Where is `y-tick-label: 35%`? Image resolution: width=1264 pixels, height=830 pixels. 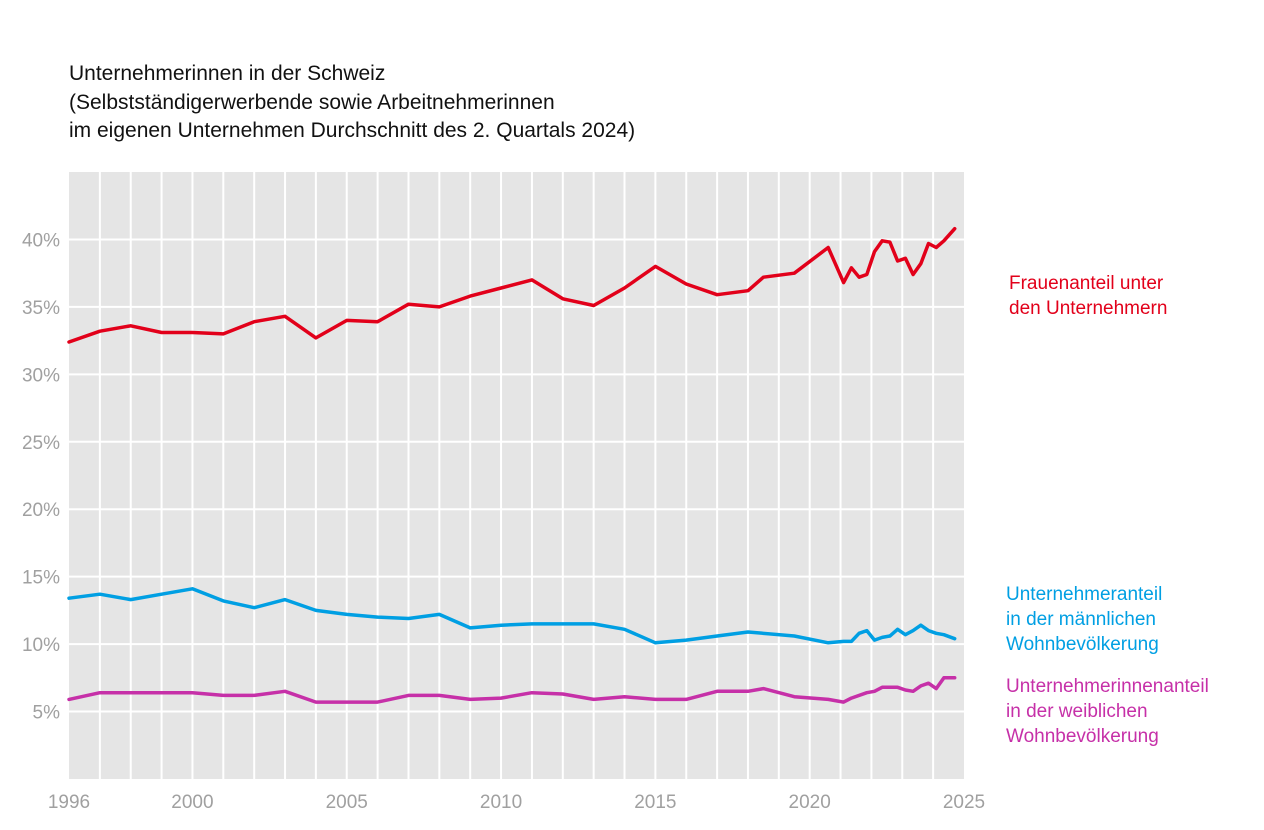
y-tick-label: 35% is located at coordinates (41, 308).